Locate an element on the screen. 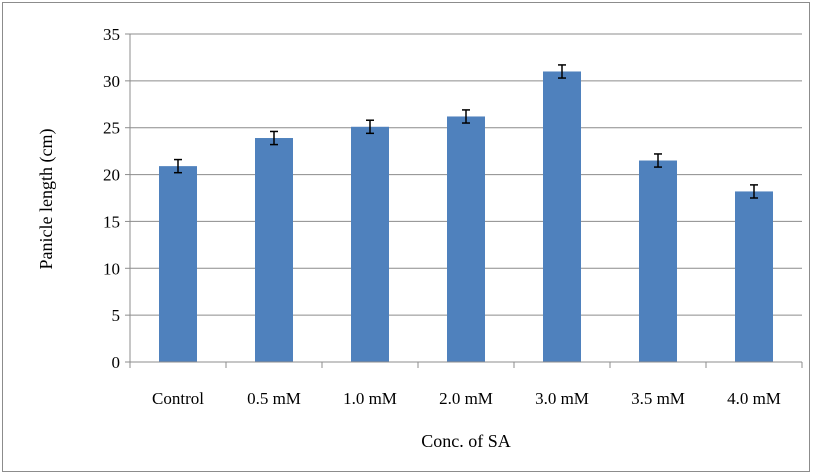 The image size is (814, 476). x-tick-label: 4.0 mM is located at coordinates (754, 398).